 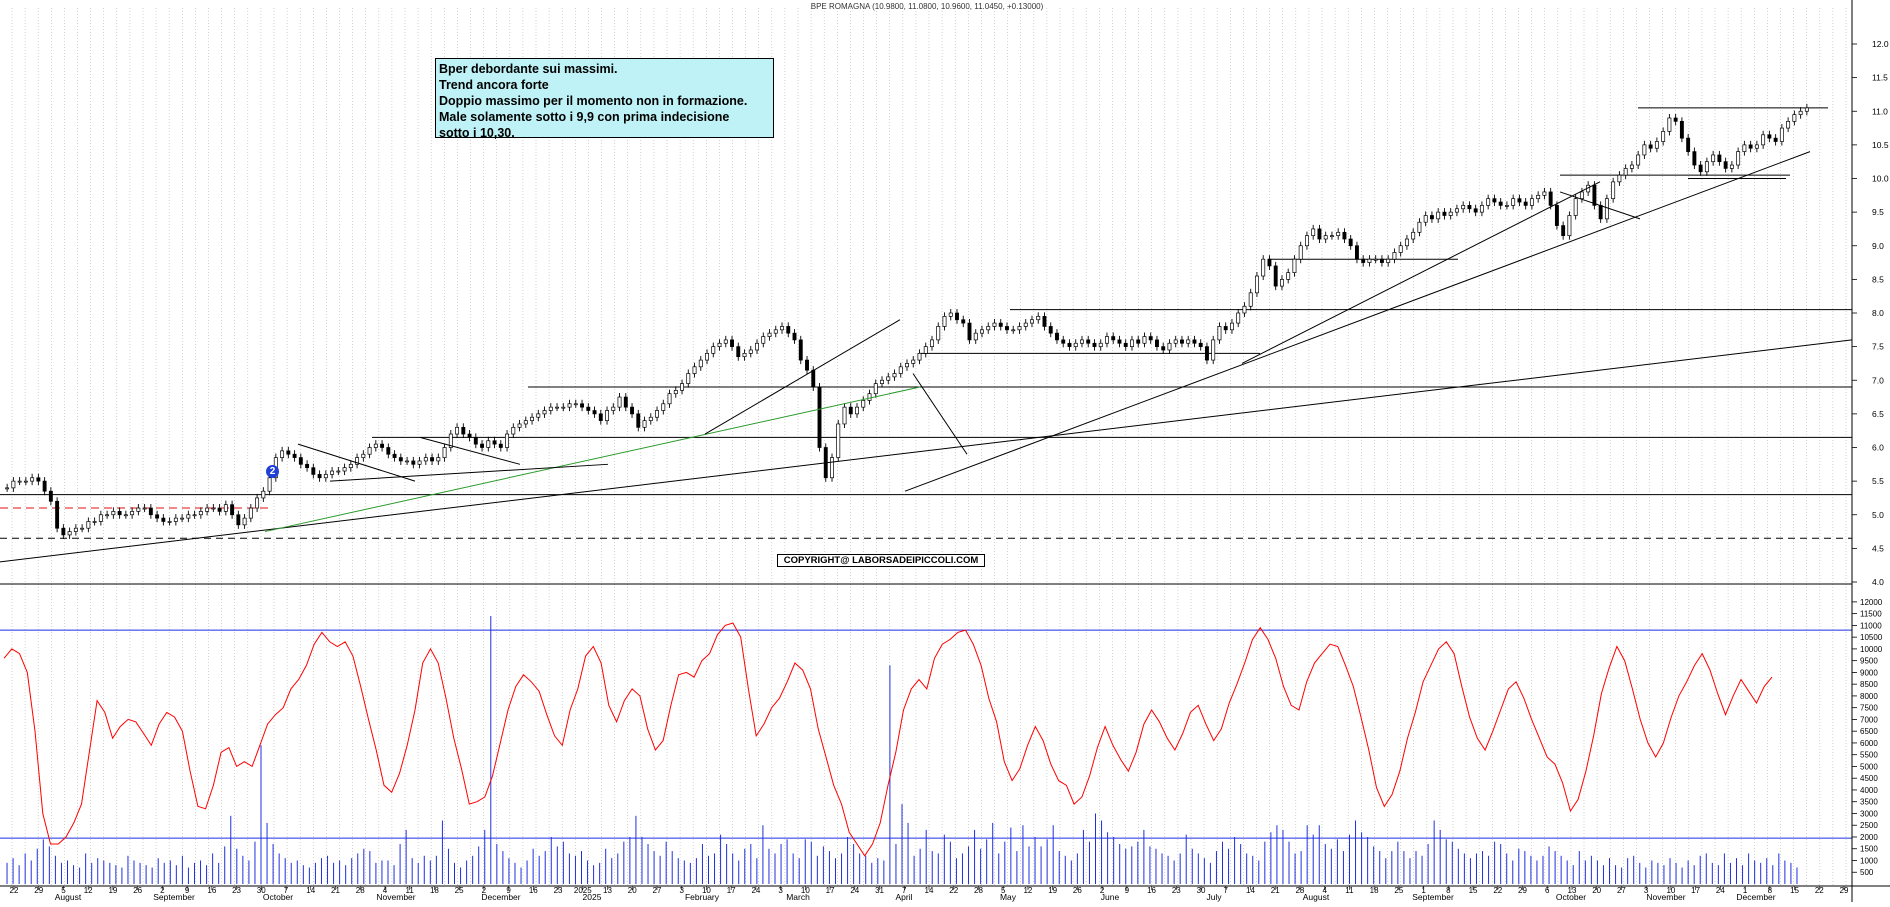 What do you see at coordinates (1497, 890) in the screenshot?
I see `x-tick-label: 22` at bounding box center [1497, 890].